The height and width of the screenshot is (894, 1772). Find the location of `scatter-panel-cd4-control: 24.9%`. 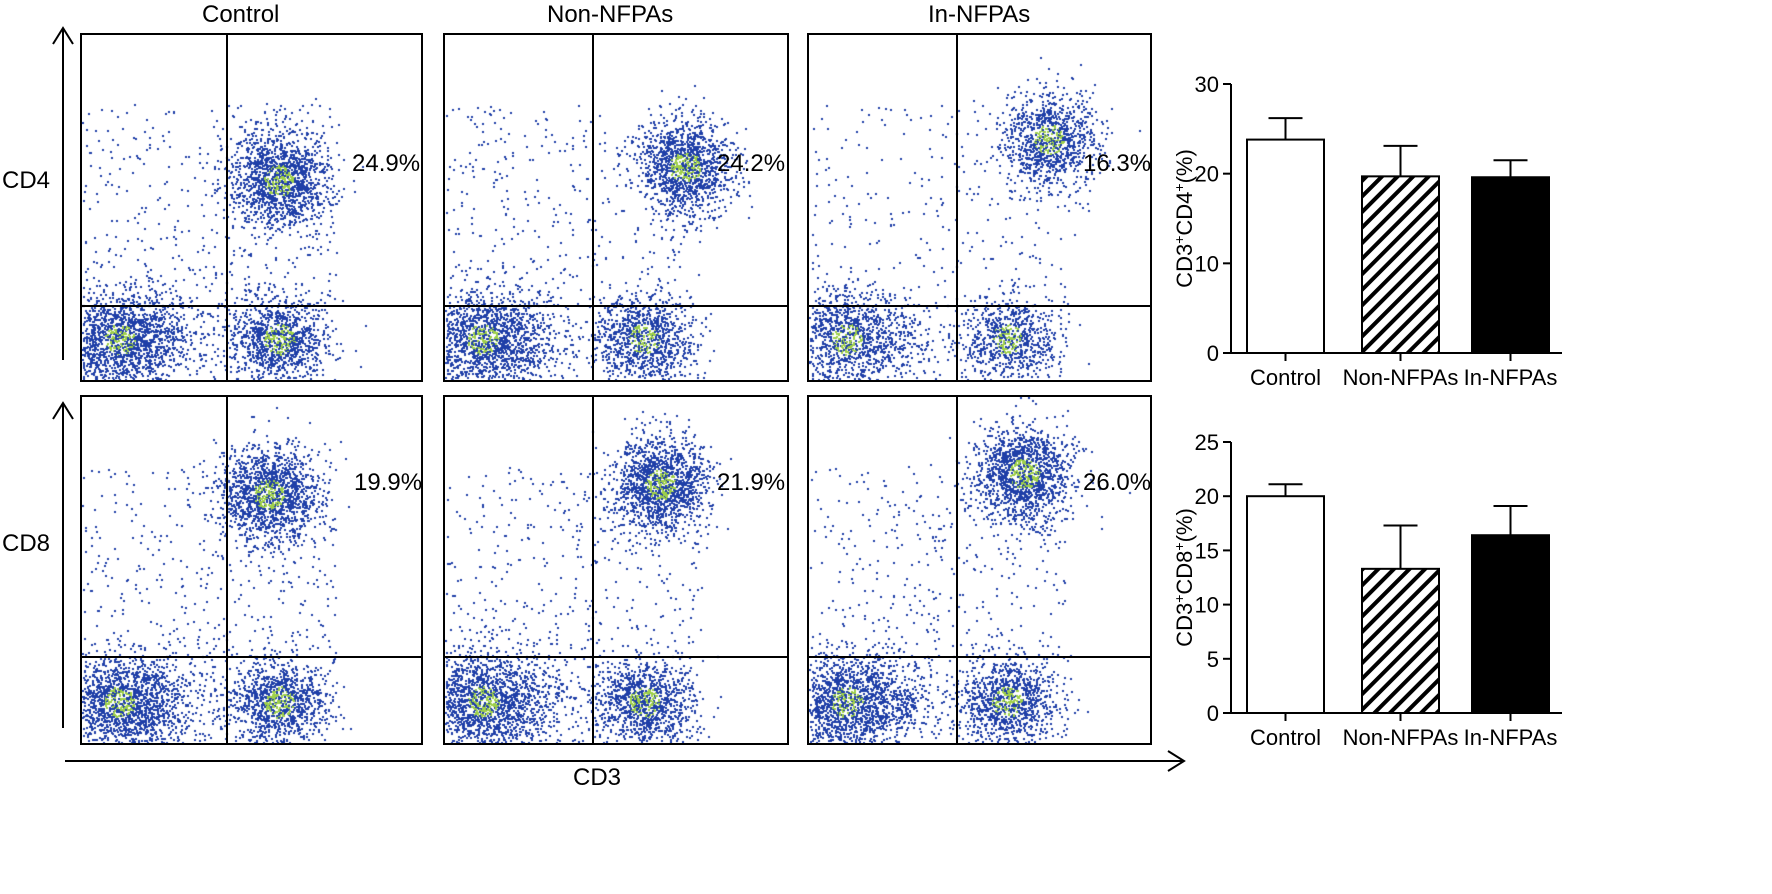

scatter-panel-cd4-control: 24.9% is located at coordinates (251, 207).